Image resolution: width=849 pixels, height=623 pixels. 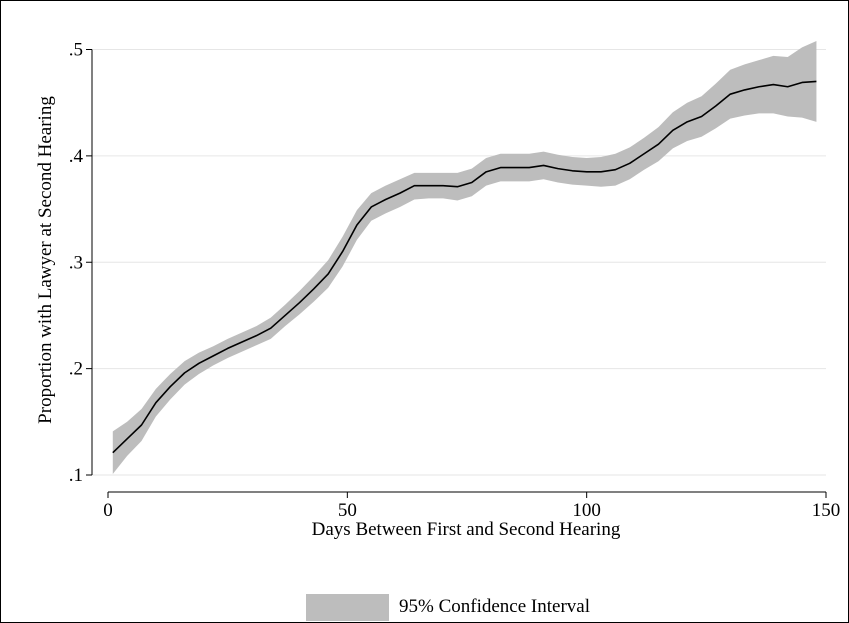 What do you see at coordinates (76, 262) in the screenshot?
I see `y-tick-label: .3` at bounding box center [76, 262].